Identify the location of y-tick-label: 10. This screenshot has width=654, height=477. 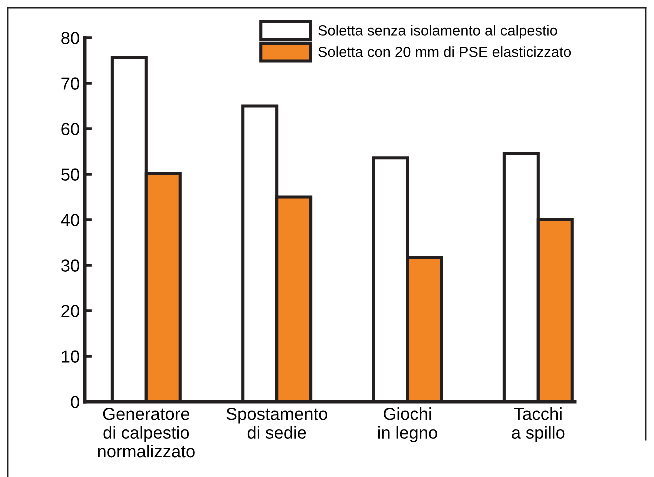
(71, 356).